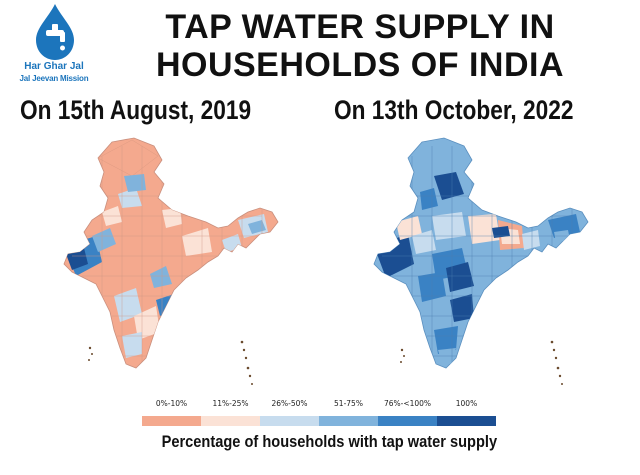  I want to click on logo-text-har-ghar-jal: Har Ghar Jal, so click(54, 66).